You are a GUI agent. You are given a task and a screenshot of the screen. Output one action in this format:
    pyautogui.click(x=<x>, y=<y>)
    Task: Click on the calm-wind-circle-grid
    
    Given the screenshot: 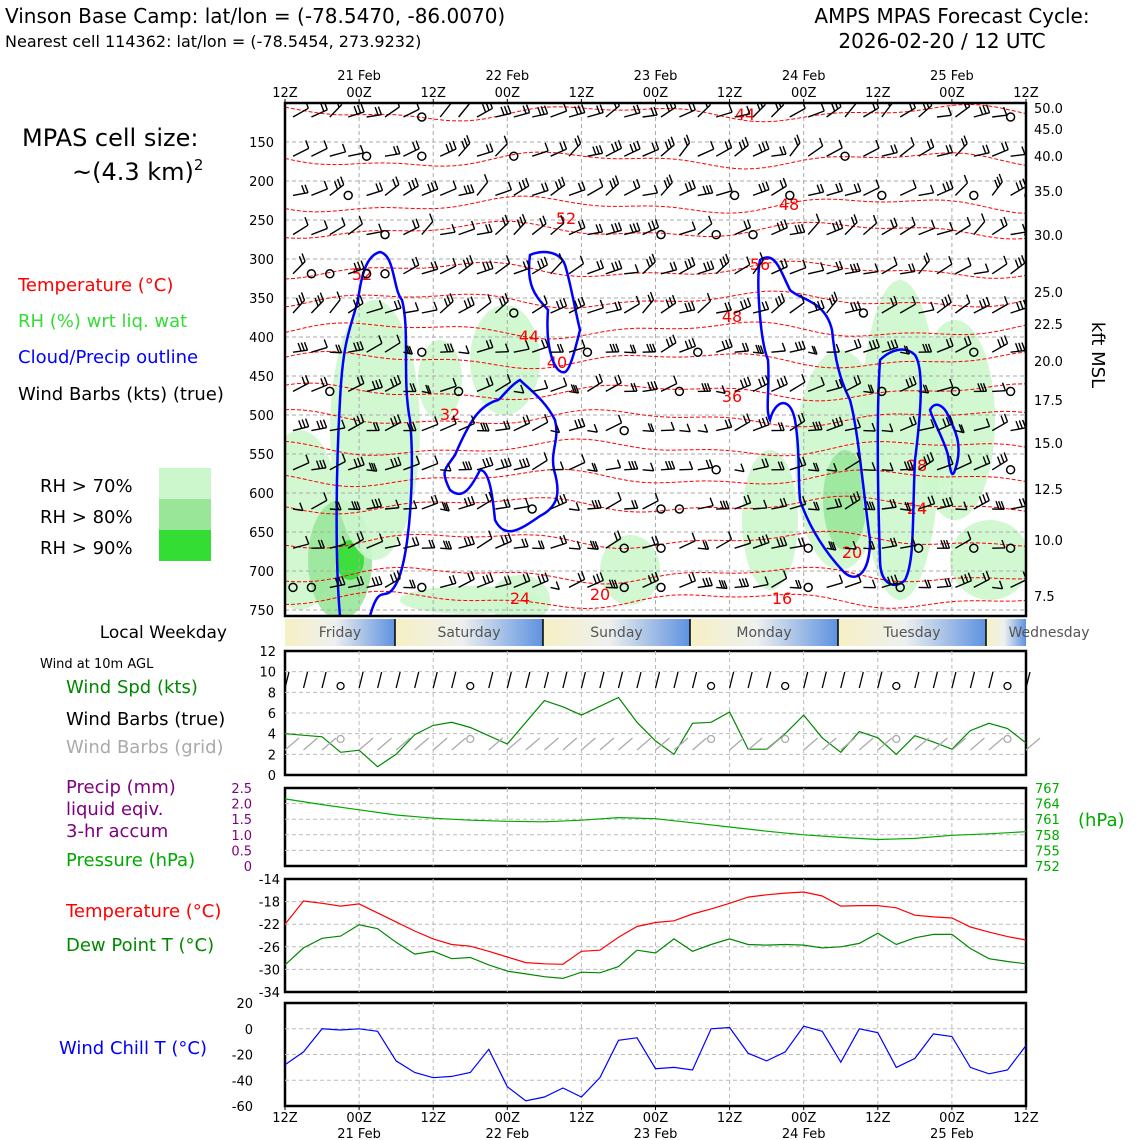 What is the action you would take?
    pyautogui.click(x=711, y=739)
    